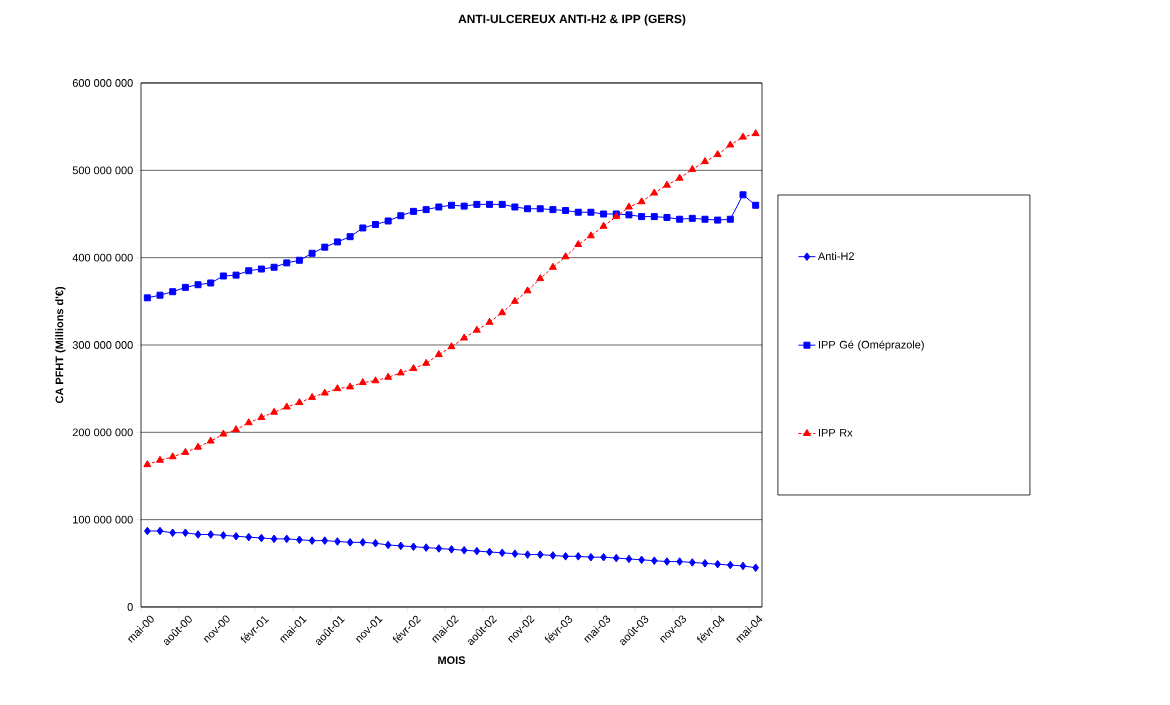  Describe the element at coordinates (835, 432) in the screenshot. I see `legend-label: IPP Rx` at that location.